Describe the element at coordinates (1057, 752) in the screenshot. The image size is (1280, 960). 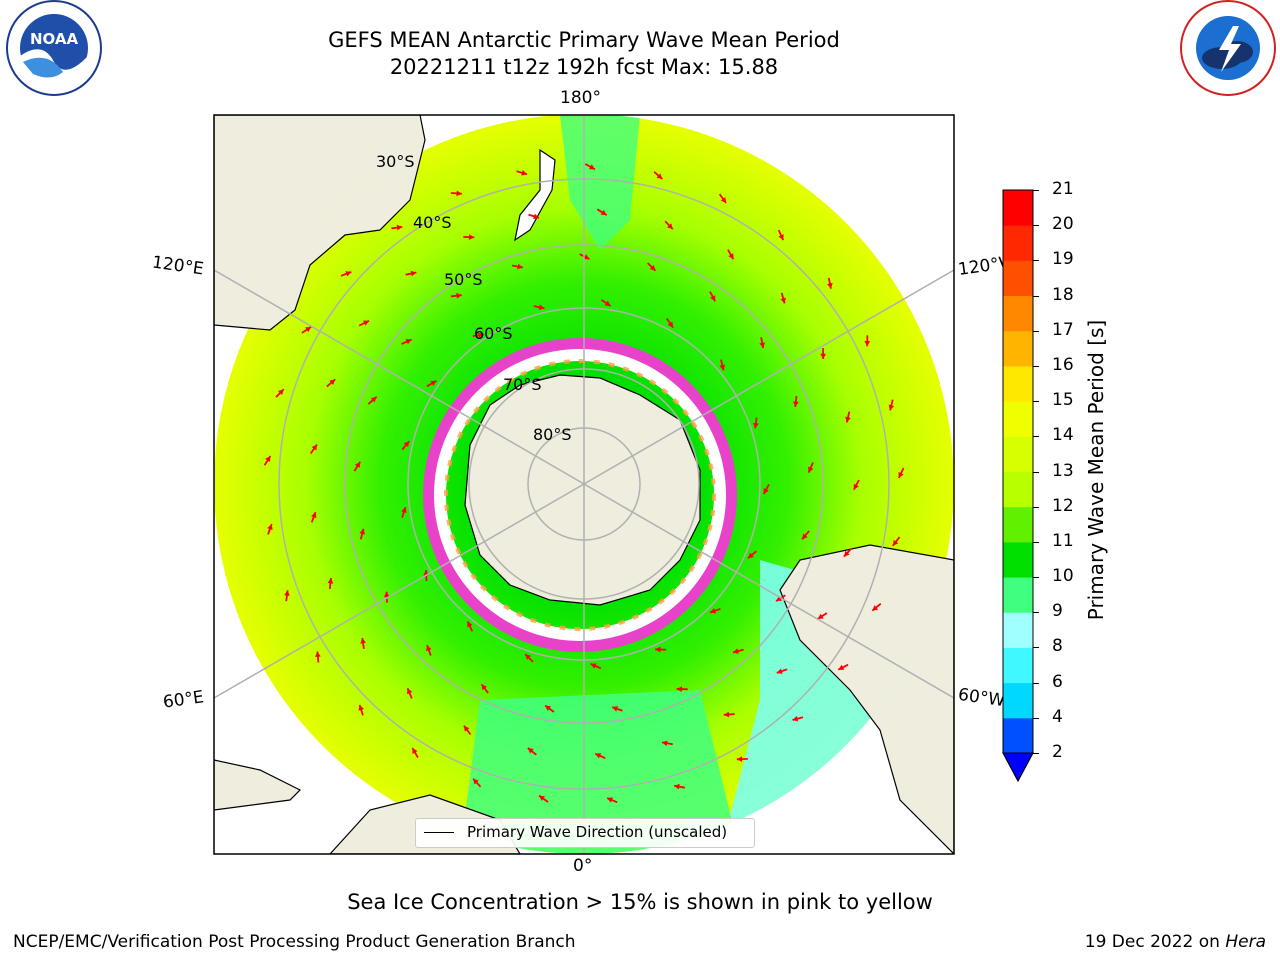
I see `colorbar-tick-label: 2` at that location.